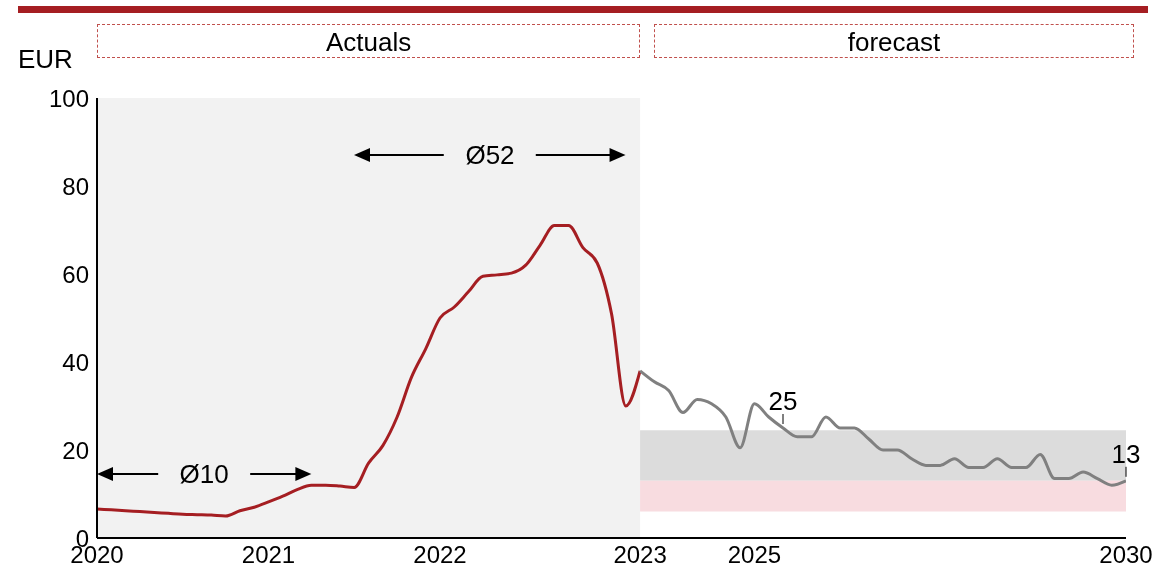  Describe the element at coordinates (894, 41) in the screenshot. I see `text: forecast` at that location.